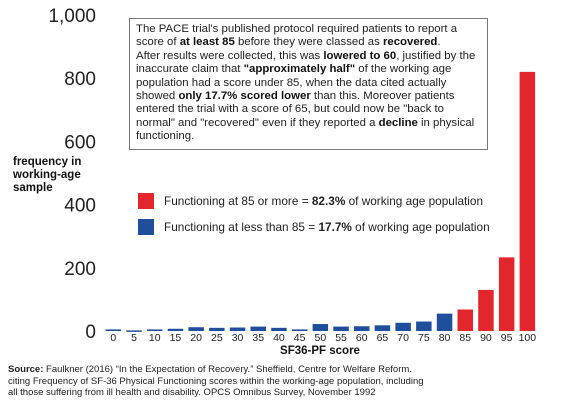 This screenshot has height=411, width=570. I want to click on annotation-bold: decline, so click(398, 122).